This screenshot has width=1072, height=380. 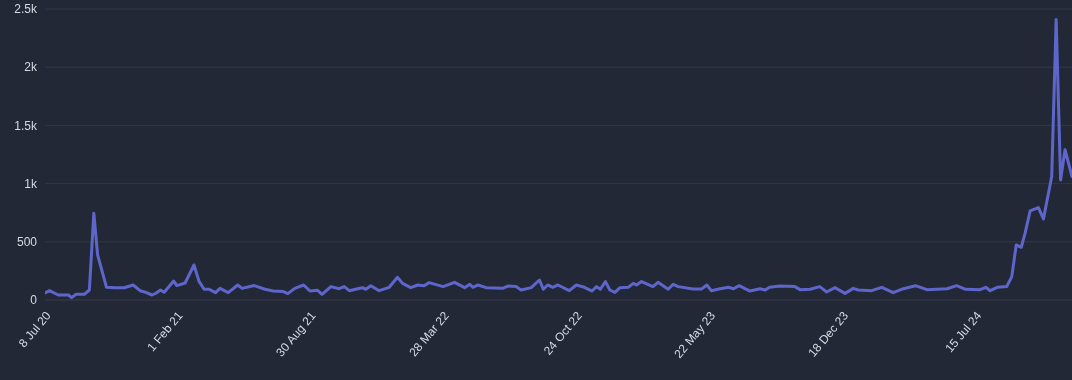 I want to click on x-tick-label: 8 Jul 20, so click(x=34, y=329).